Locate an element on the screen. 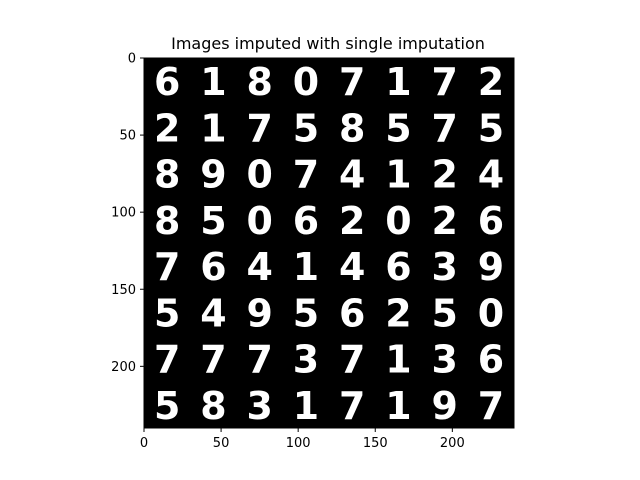  y-tick-label: 200 is located at coordinates (123, 367).